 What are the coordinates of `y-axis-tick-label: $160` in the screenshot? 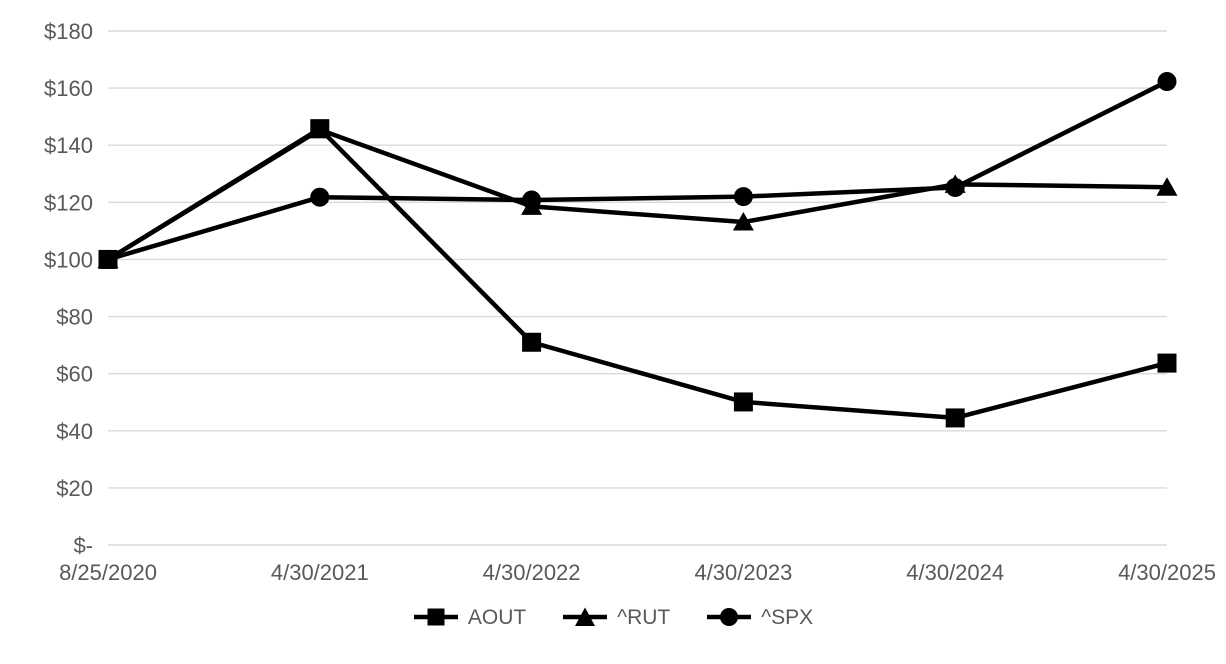 It's located at (68, 88).